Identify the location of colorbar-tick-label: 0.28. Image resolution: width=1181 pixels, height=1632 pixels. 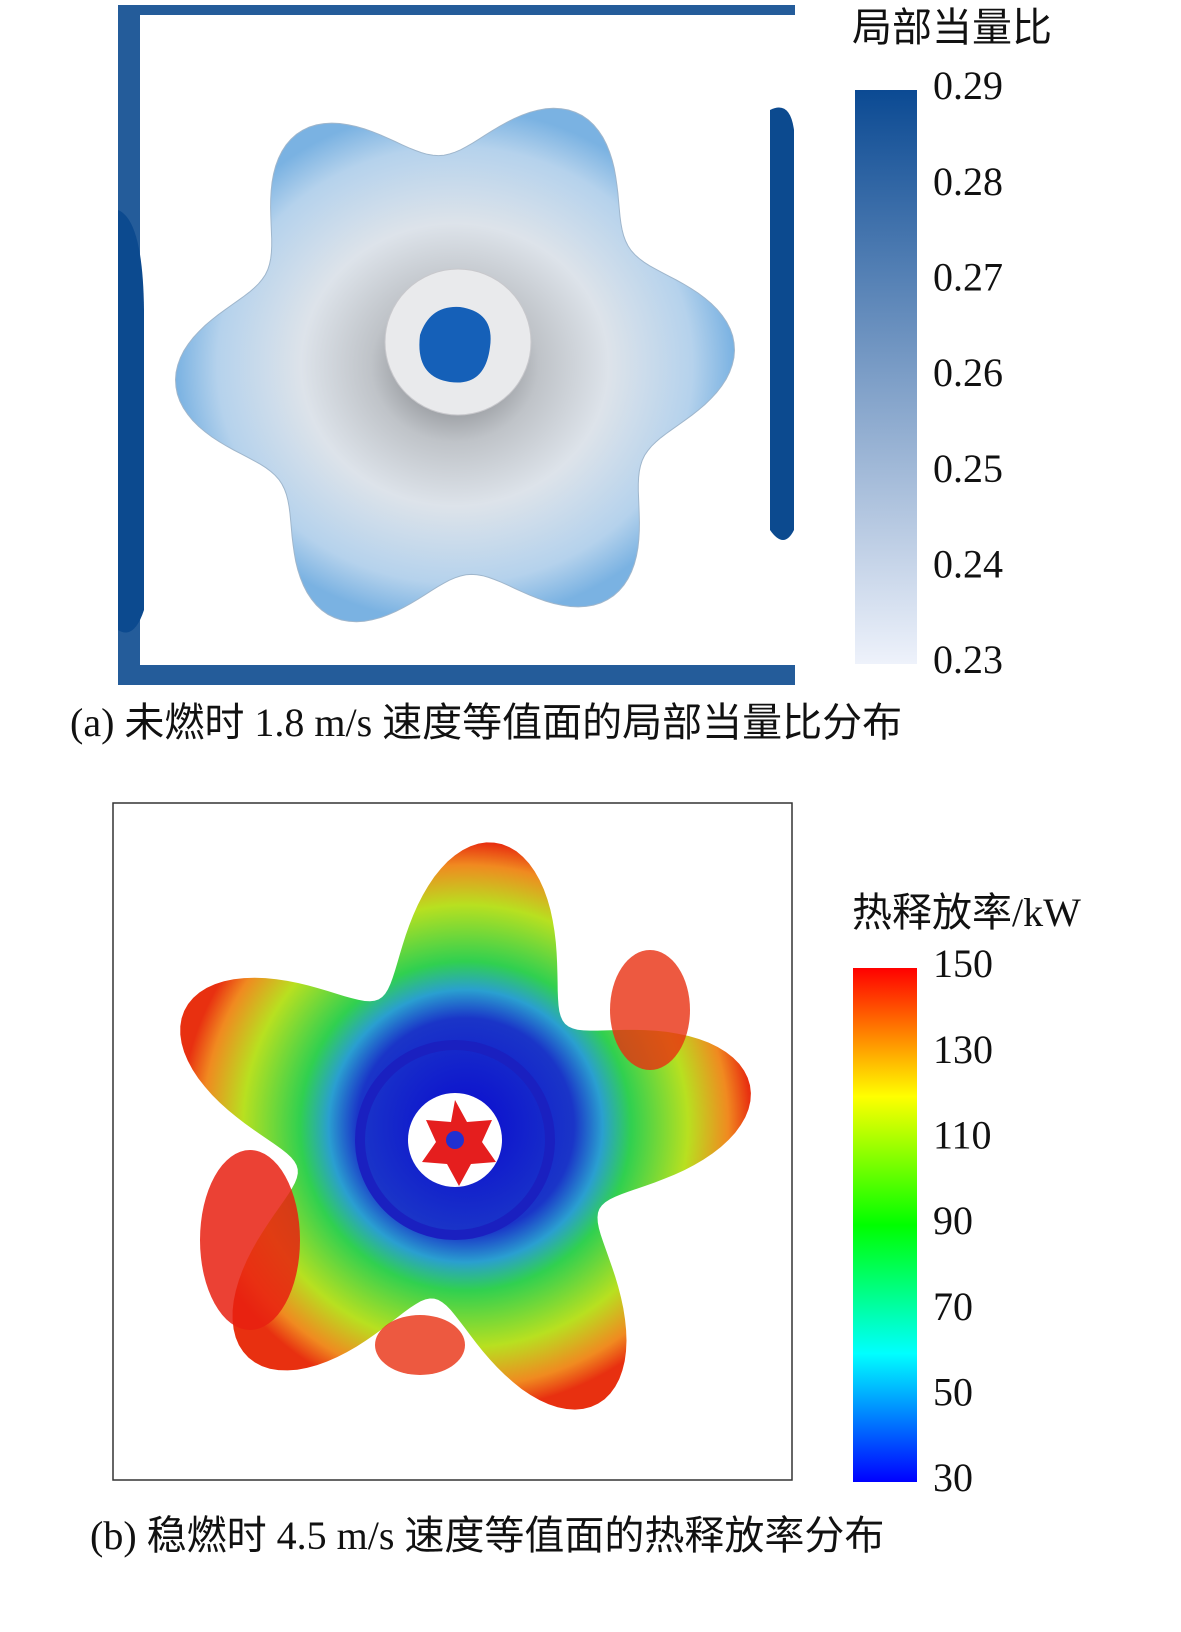
(968, 181).